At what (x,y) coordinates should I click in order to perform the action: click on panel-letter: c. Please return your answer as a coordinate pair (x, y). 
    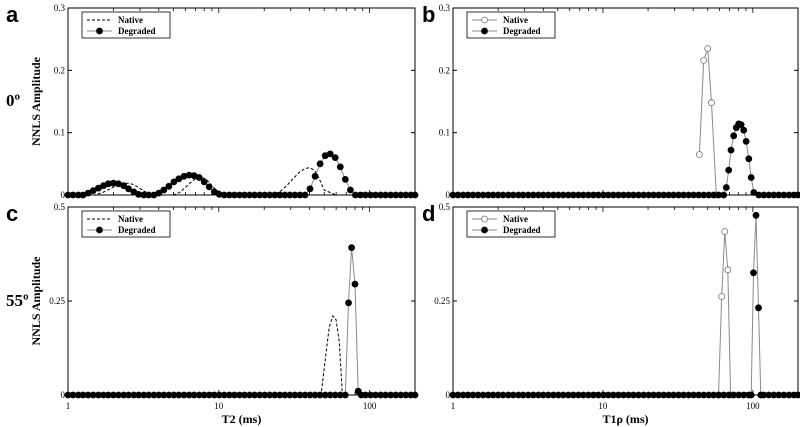
    Looking at the image, I should click on (12, 213).